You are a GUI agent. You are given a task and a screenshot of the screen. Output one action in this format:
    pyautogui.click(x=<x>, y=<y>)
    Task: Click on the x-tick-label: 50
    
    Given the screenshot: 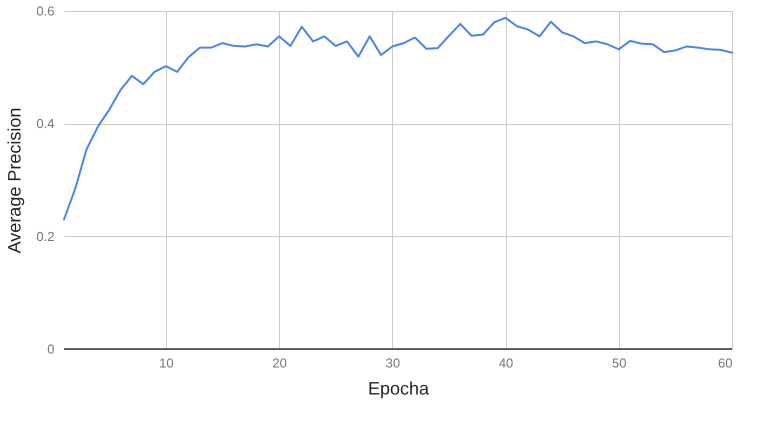 What is the action you would take?
    pyautogui.click(x=619, y=363)
    